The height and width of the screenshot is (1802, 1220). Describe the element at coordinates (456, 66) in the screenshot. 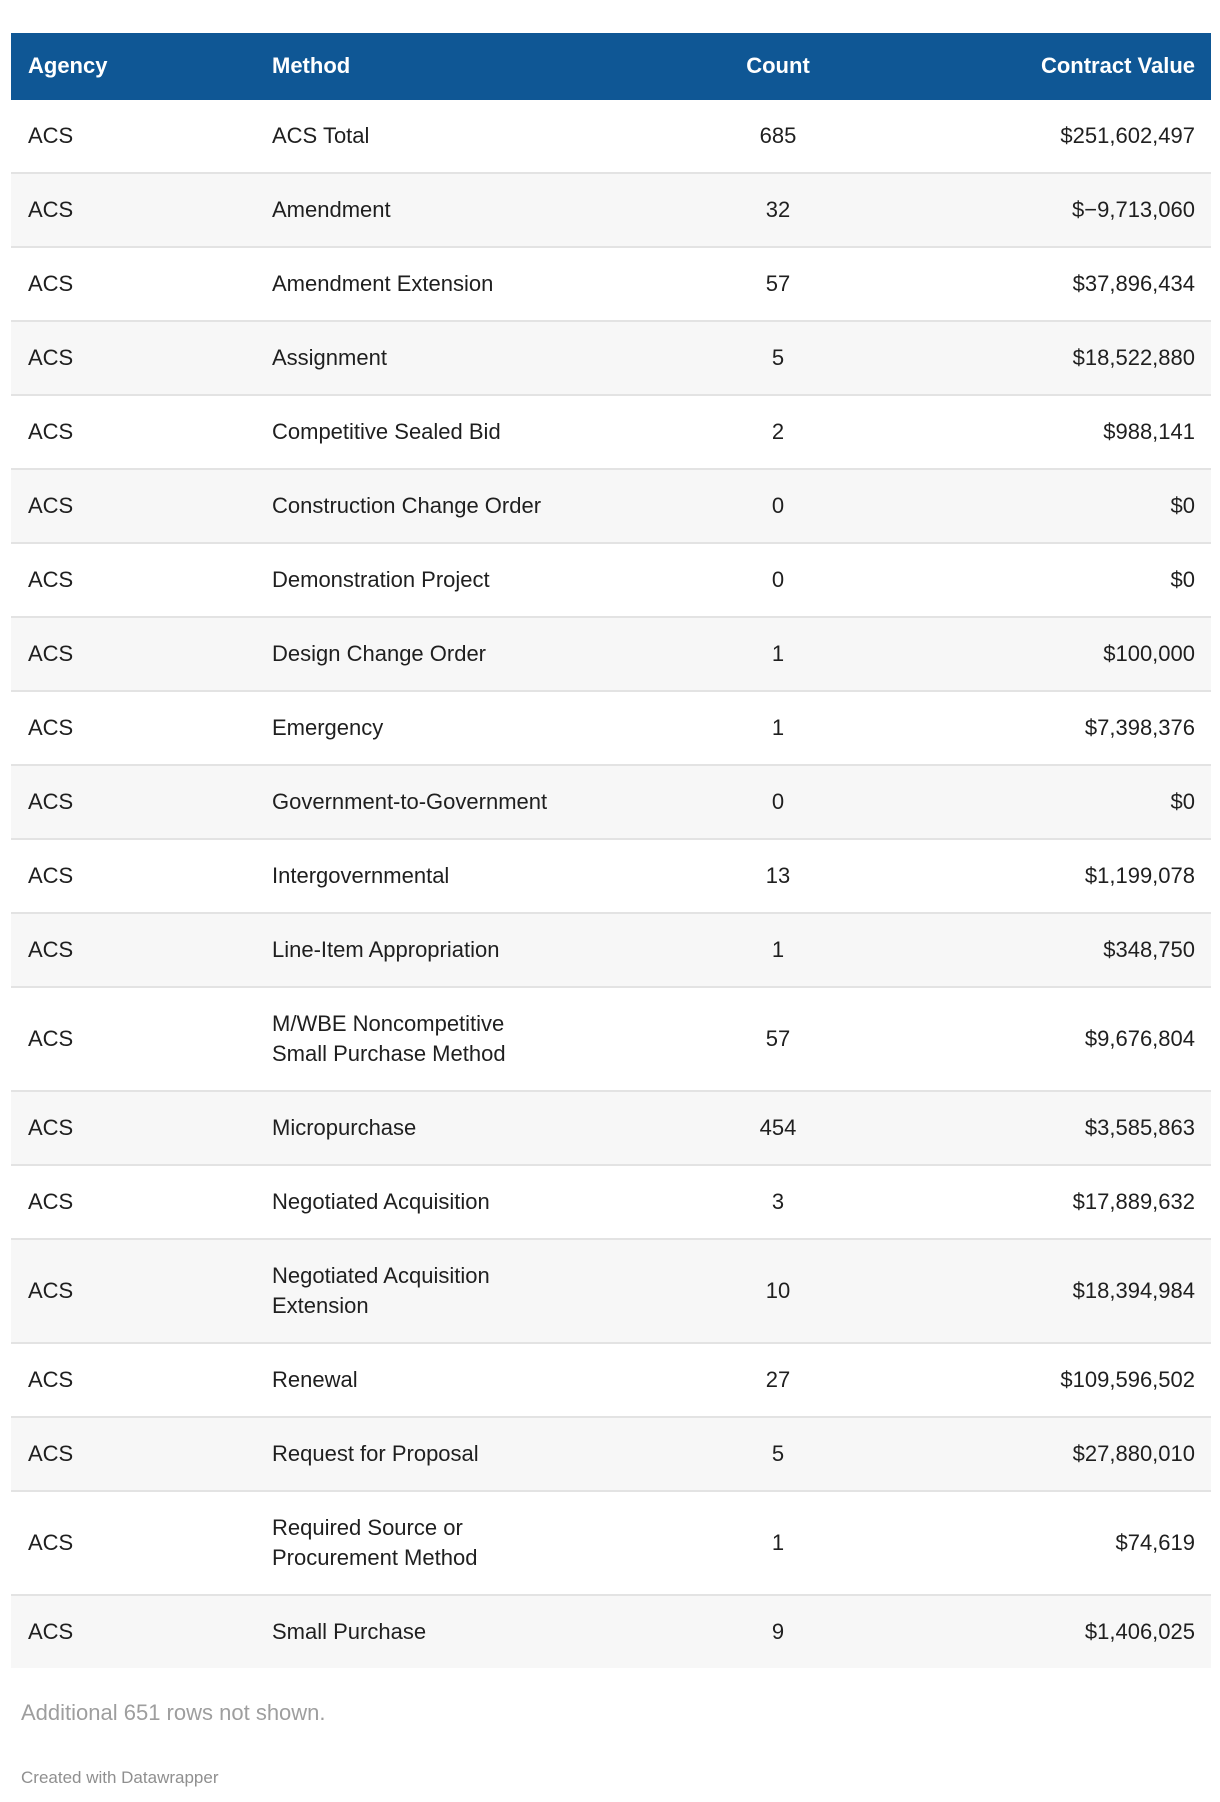

I see `column-header-method: Method` at that location.